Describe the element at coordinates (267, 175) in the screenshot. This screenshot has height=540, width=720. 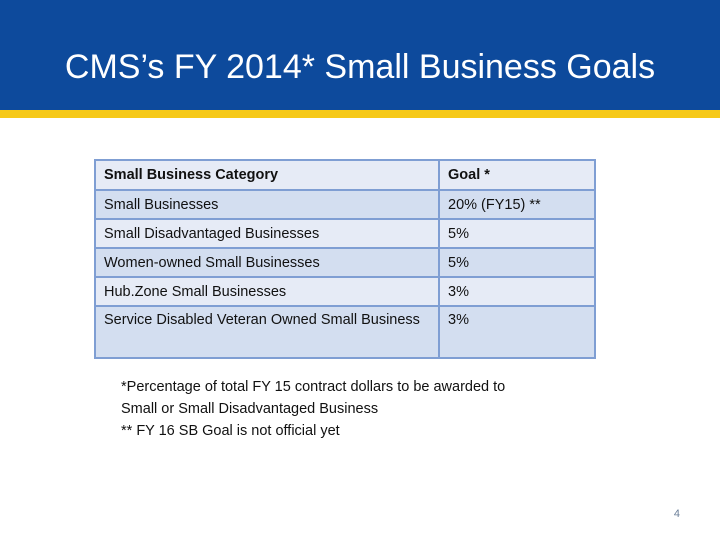
I see `column-header-category: Small Business Category` at that location.